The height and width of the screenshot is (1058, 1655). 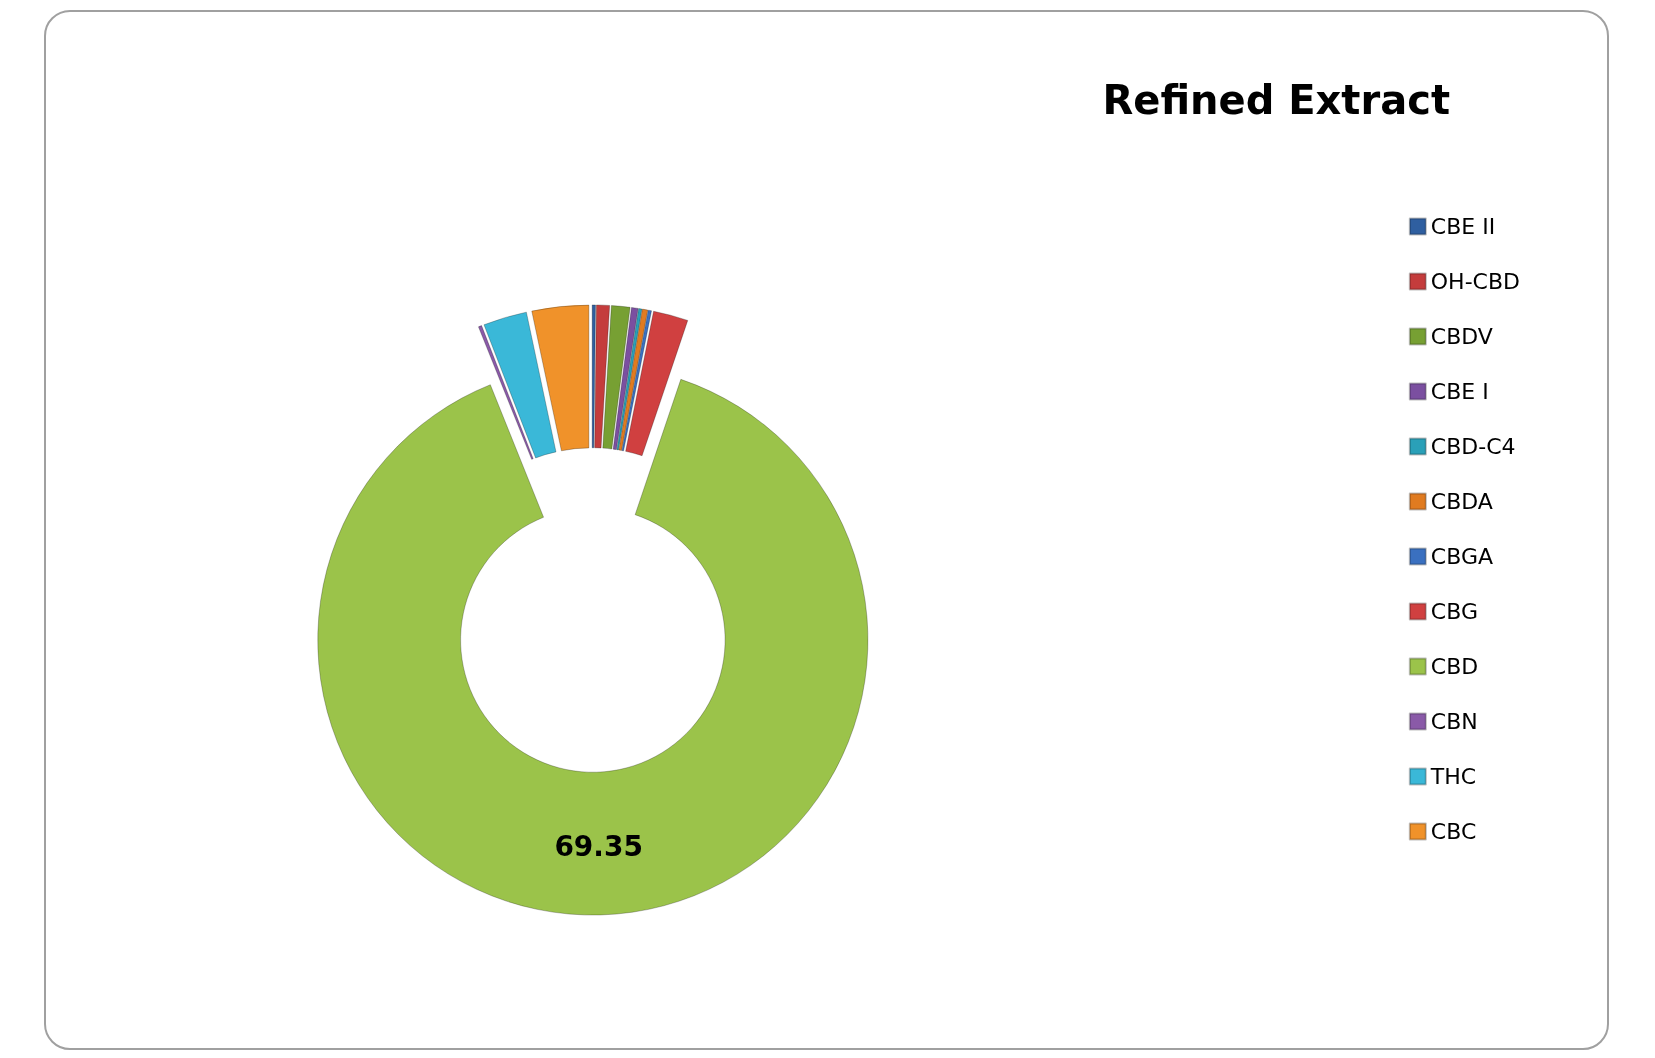 I want to click on legend-label: CBG, so click(x=1454, y=611).